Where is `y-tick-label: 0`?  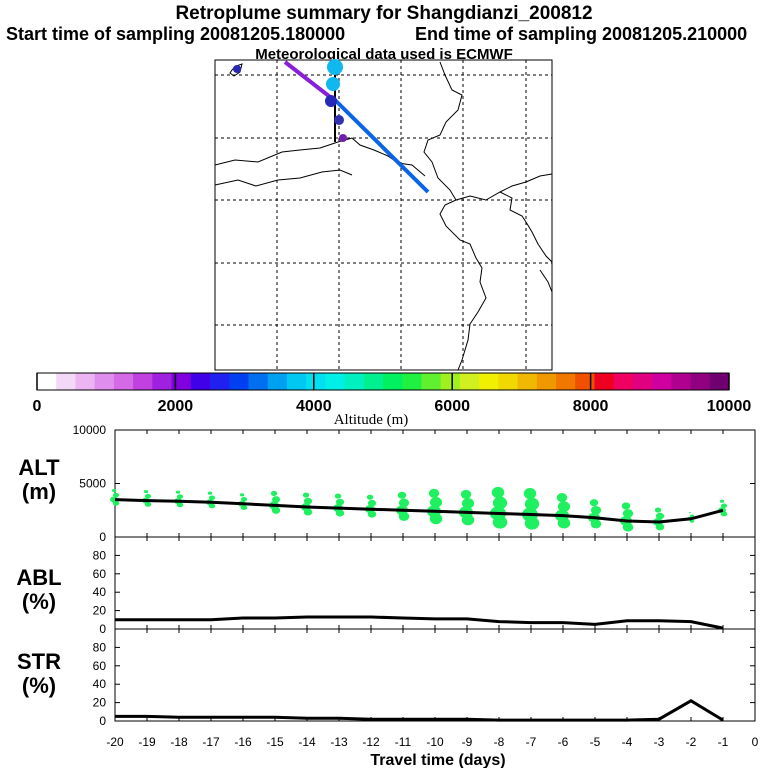 y-tick-label: 0 is located at coordinates (102, 721).